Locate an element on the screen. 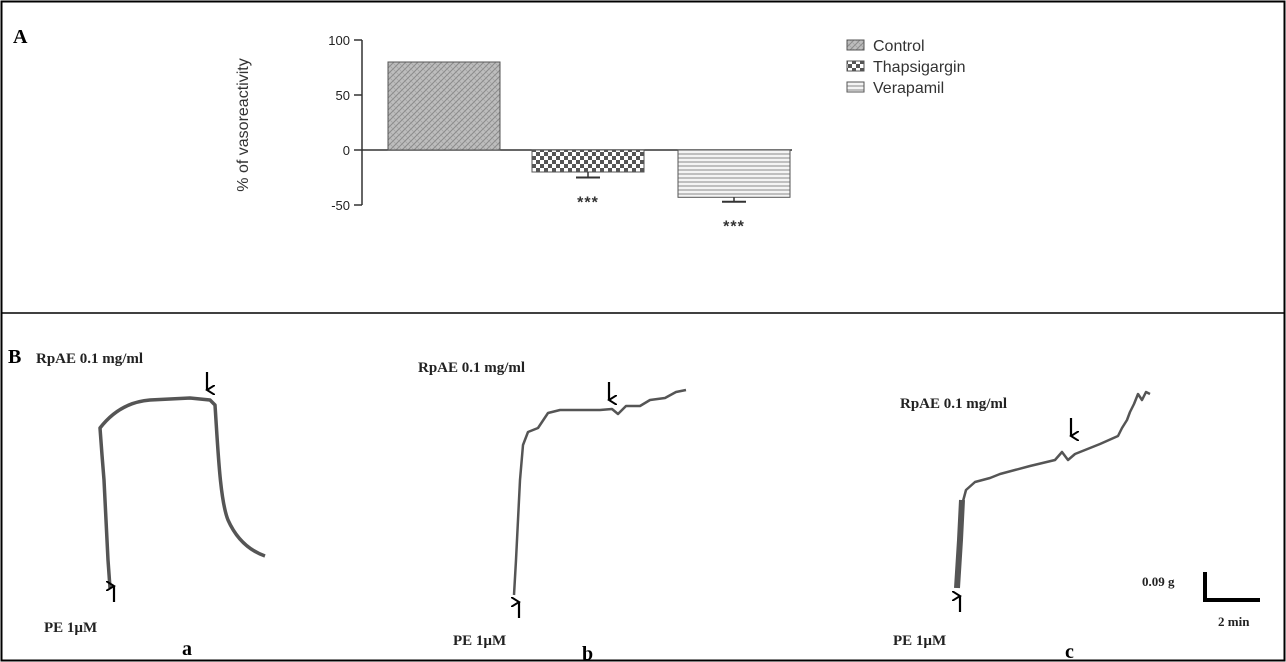 Image resolution: width=1286 pixels, height=662 pixels. y-axis-label: % of vasoreactivity is located at coordinates (243, 124).